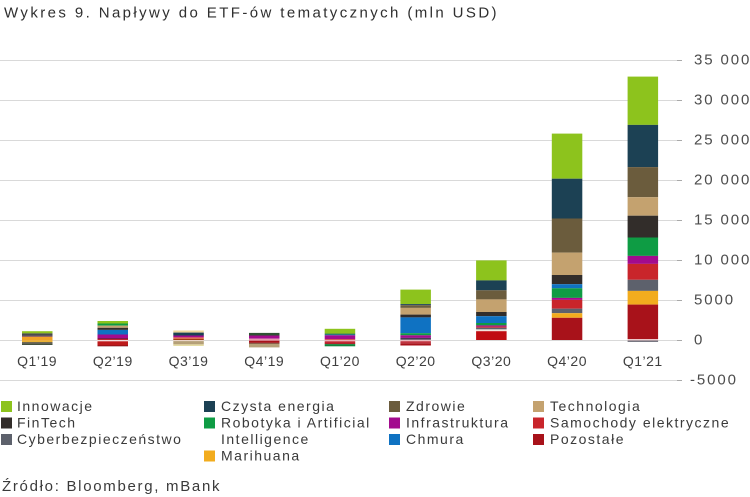 Image resolution: width=750 pixels, height=497 pixels. What do you see at coordinates (113, 361) in the screenshot?
I see `svg-text: Q2’19` at bounding box center [113, 361].